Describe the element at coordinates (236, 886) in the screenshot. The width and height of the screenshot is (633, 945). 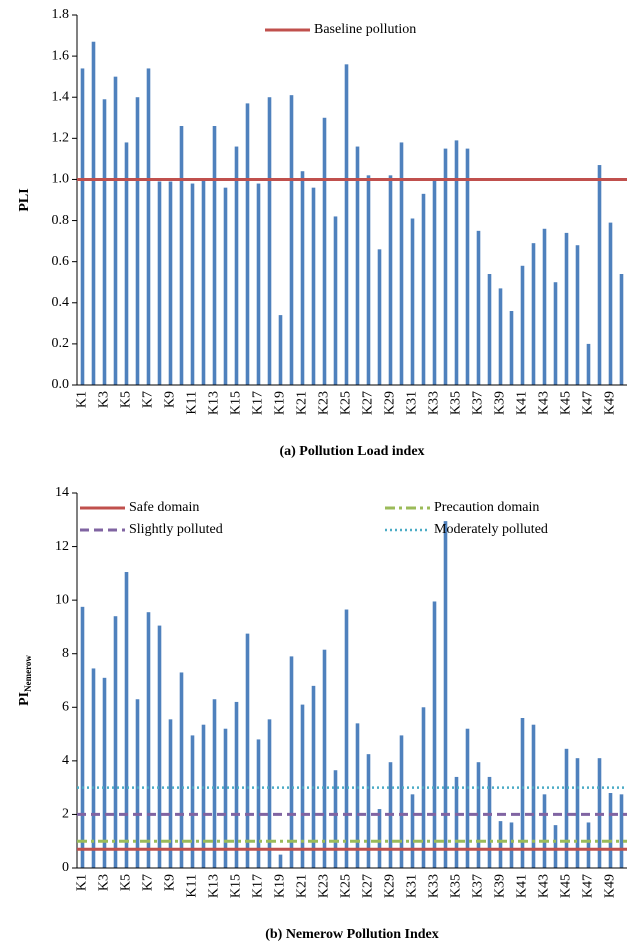
I see `x-tick-label: K15` at that location.